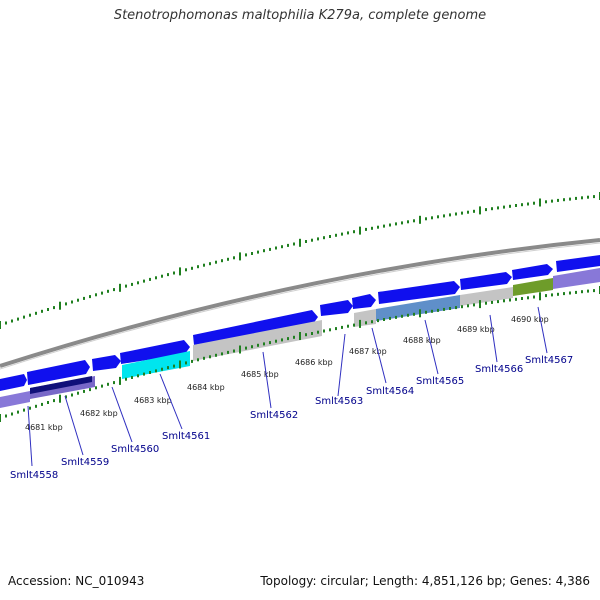 Image resolution: width=600 pixels, height=600 pixels. I want to click on scale-label: 4687 kbp, so click(368, 351).